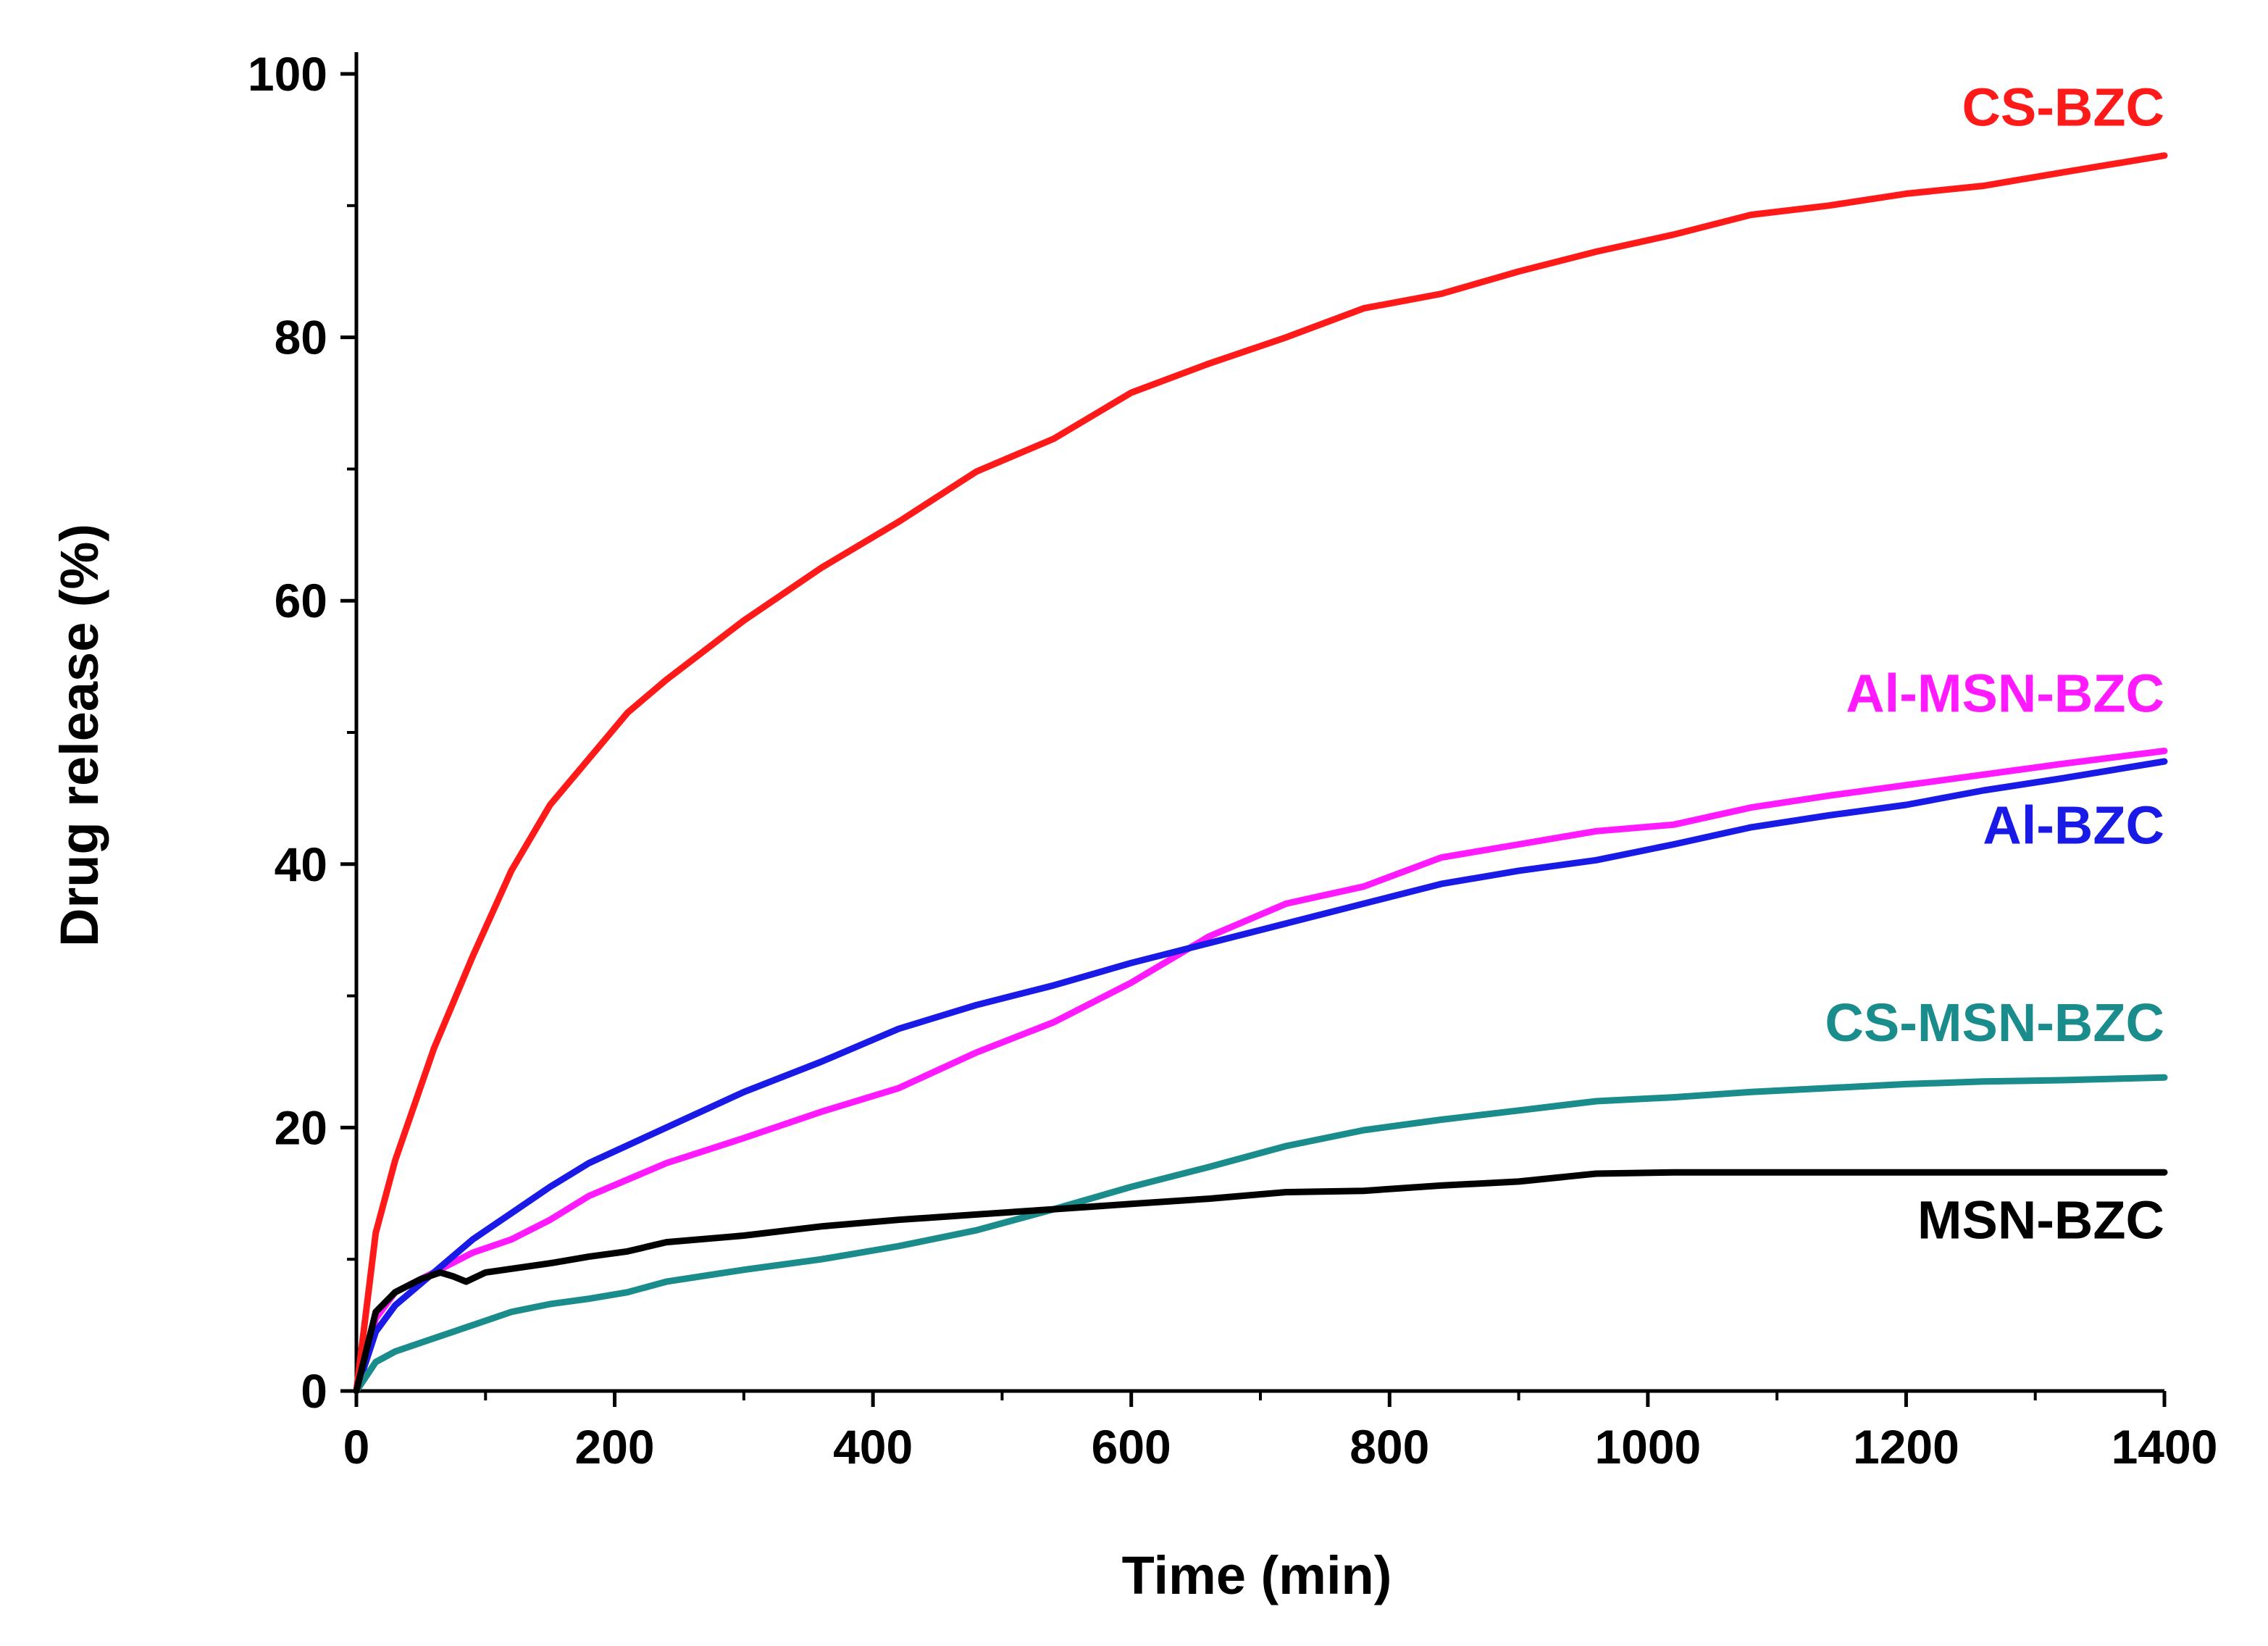 The height and width of the screenshot is (1646, 2268). I want to click on x-tick-label: 400, so click(873, 1447).